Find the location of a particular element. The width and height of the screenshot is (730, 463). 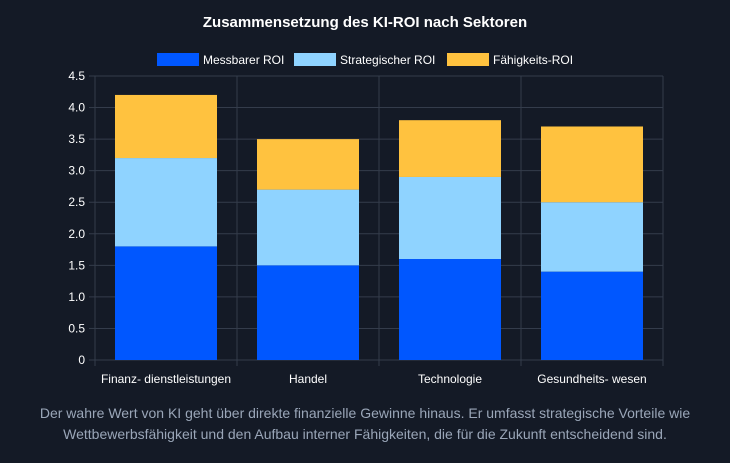

legend-swatch-f-higkeits-roi is located at coordinates (468, 59).